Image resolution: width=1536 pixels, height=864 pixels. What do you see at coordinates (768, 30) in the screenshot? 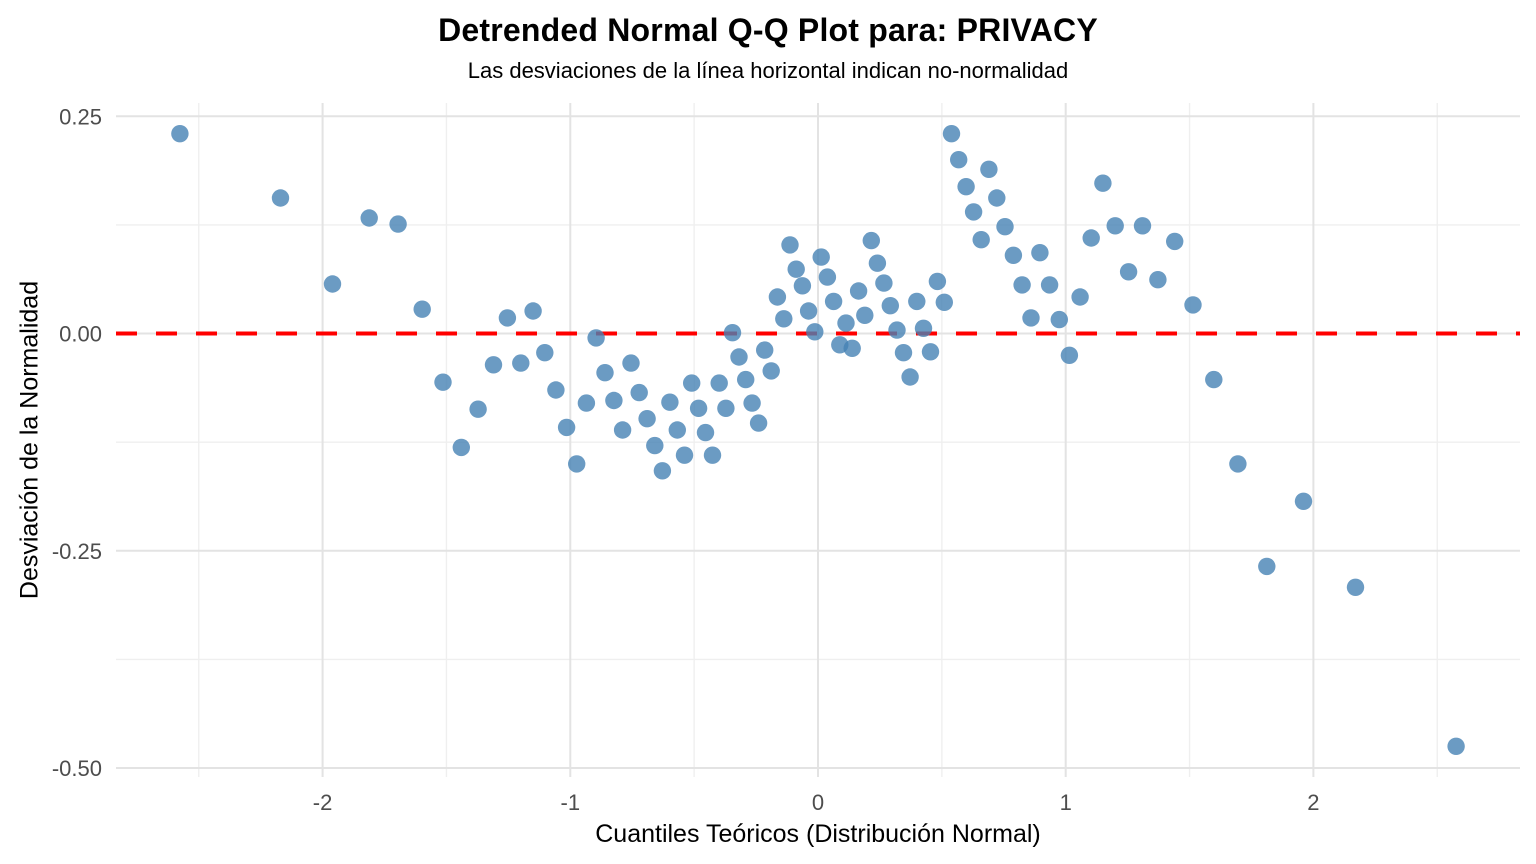
I see `chart-title: Detrended Normal Q-Q Plot para: PRIVACY` at bounding box center [768, 30].